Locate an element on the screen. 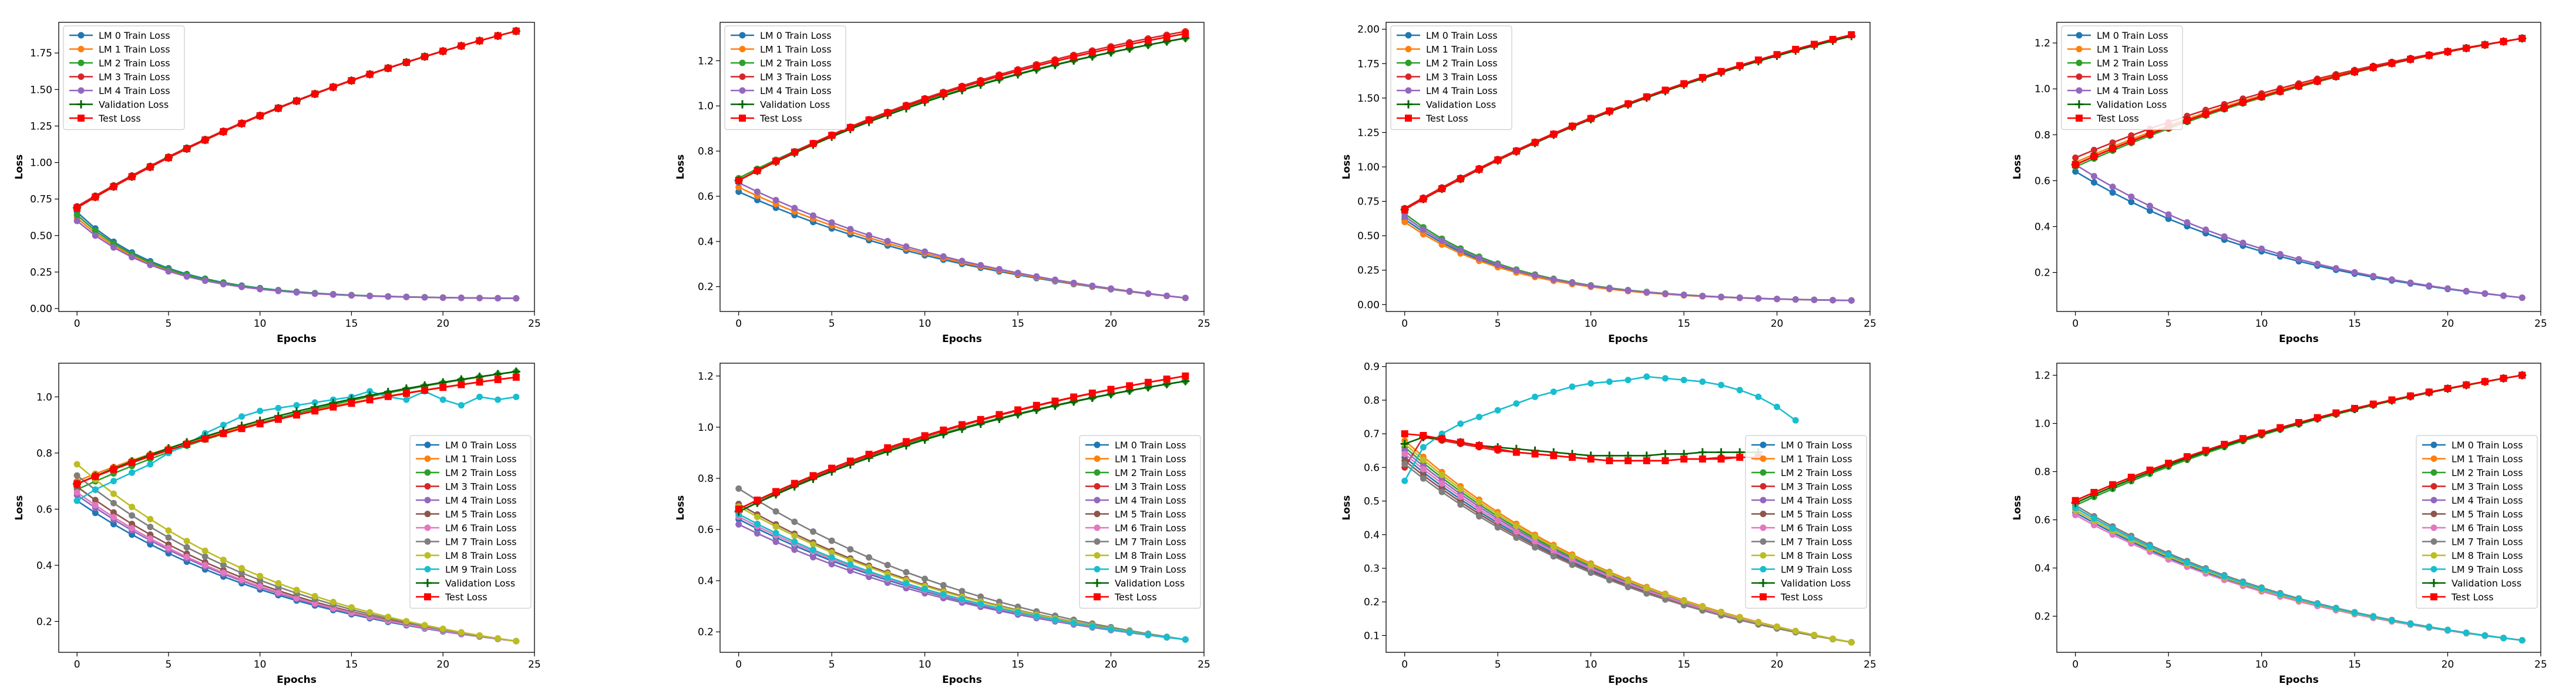 The width and height of the screenshot is (2576, 697). series-line is located at coordinates (2299, 231).